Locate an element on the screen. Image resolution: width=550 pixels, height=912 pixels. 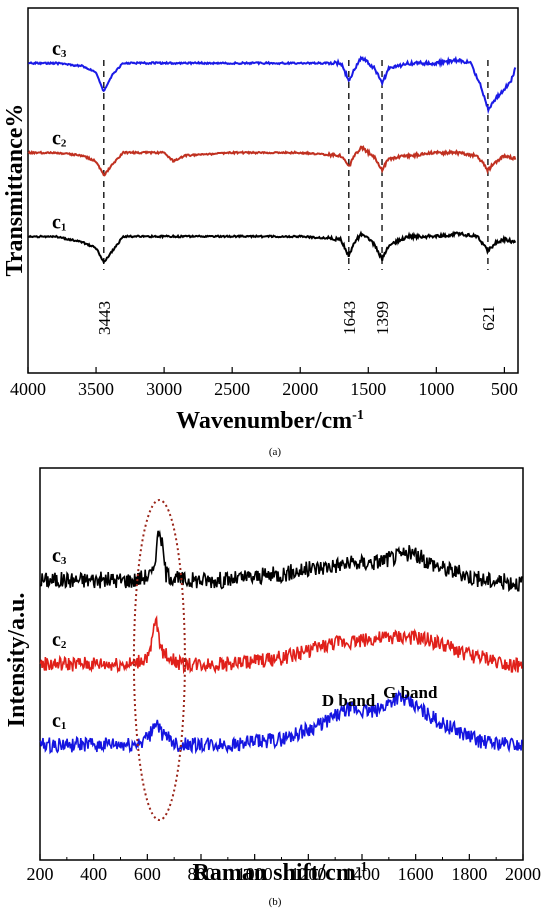
ftir-series-c1 is located at coordinates (272, 247).